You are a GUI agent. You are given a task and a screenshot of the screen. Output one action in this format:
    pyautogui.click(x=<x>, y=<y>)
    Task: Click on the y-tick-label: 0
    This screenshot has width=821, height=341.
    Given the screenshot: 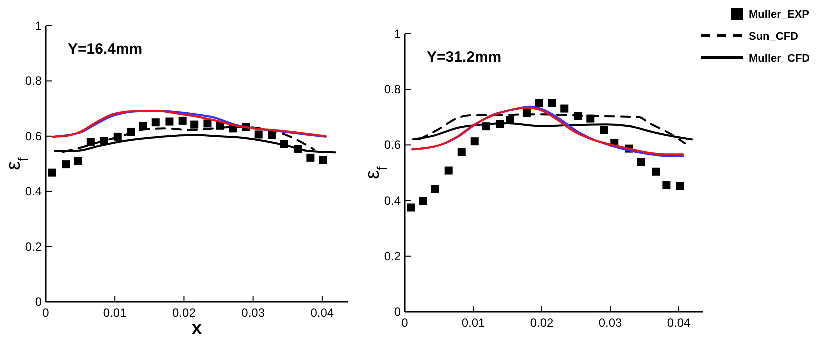 What is the action you would take?
    pyautogui.click(x=38, y=302)
    